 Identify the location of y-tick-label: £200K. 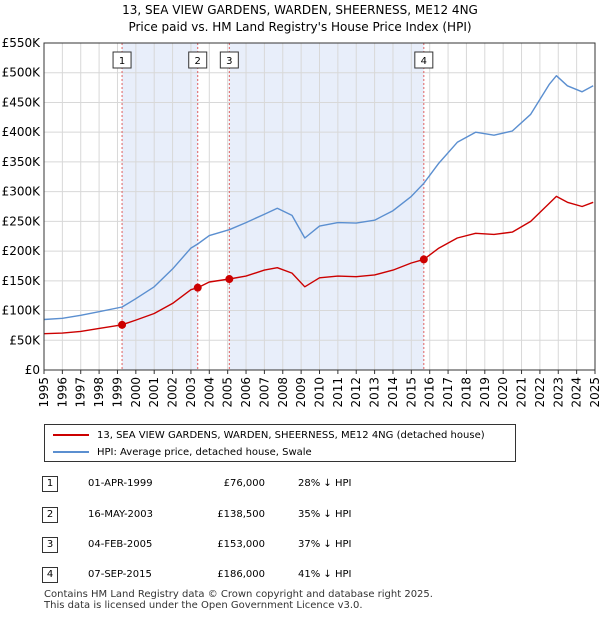
(22, 251).